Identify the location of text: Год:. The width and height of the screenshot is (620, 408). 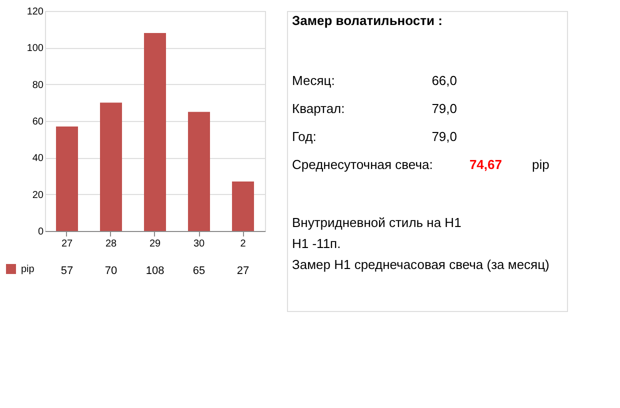
(304, 136).